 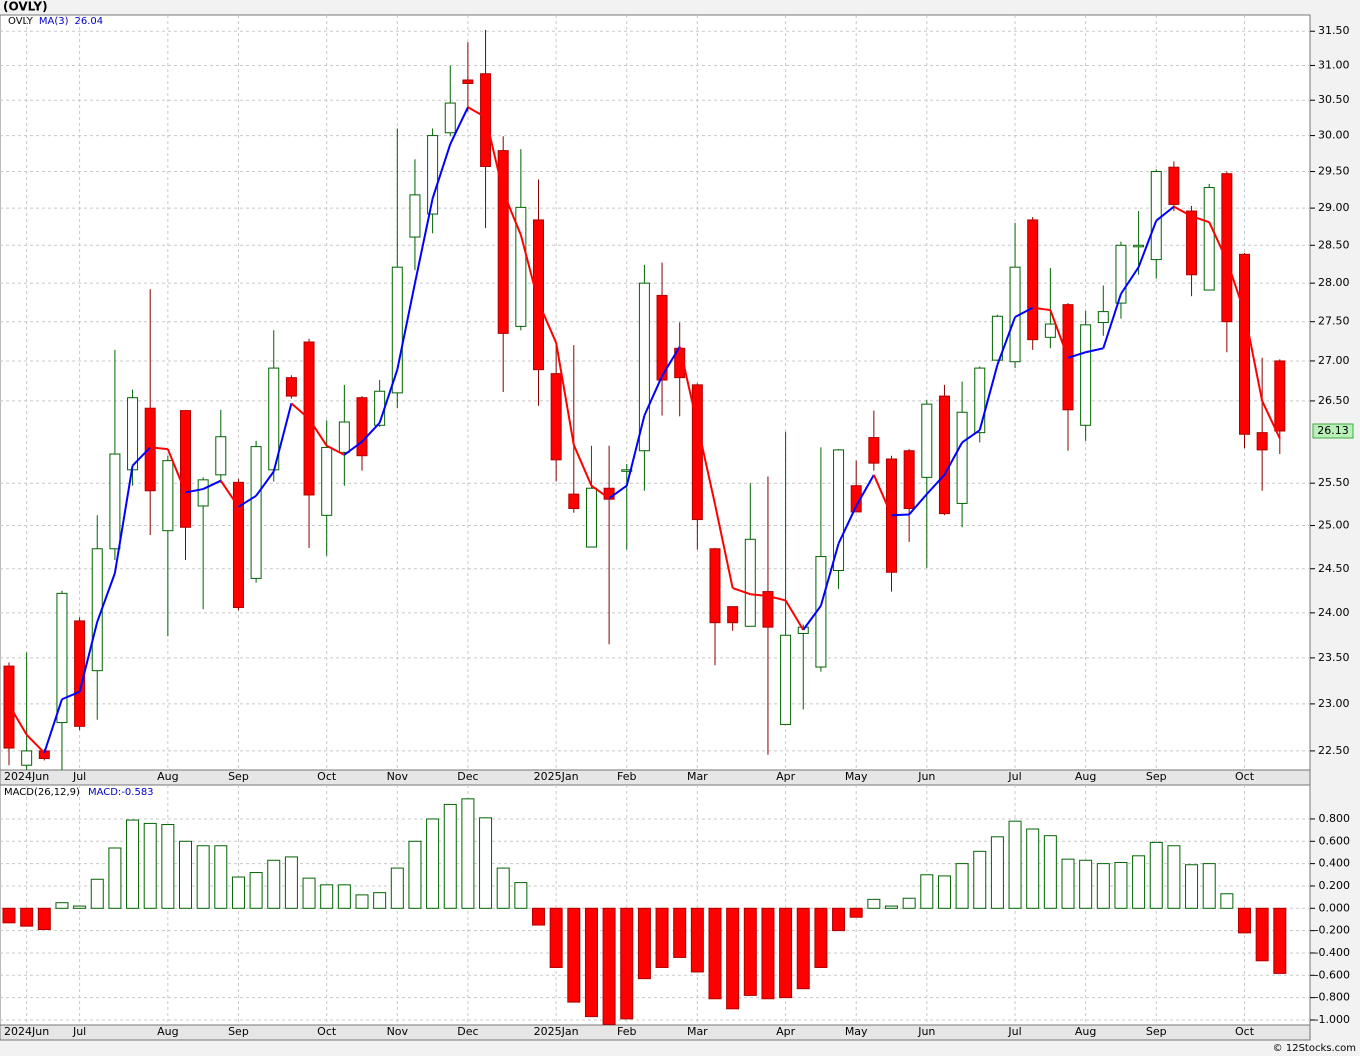 I want to click on x-tick-label: Oct, so click(x=327, y=776).